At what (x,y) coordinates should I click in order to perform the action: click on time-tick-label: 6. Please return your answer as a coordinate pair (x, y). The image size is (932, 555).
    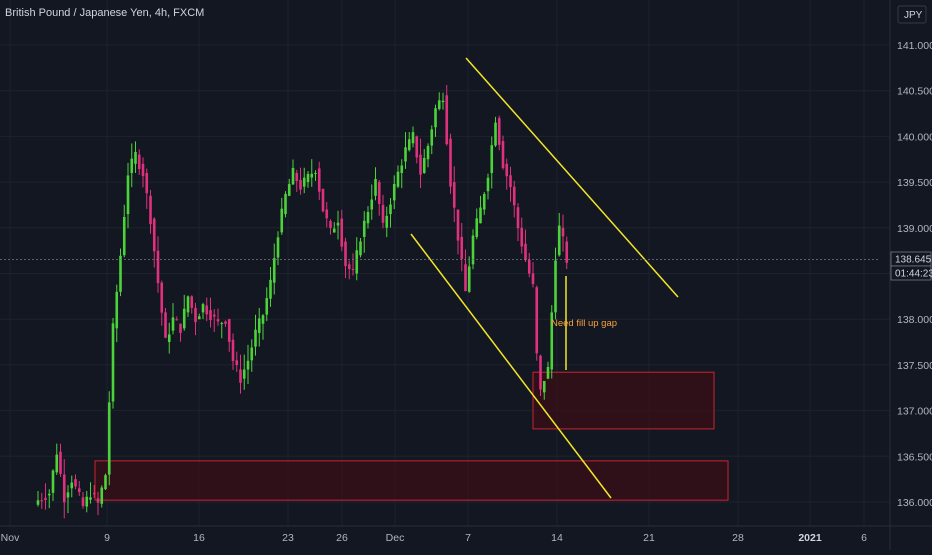
    Looking at the image, I should click on (864, 538).